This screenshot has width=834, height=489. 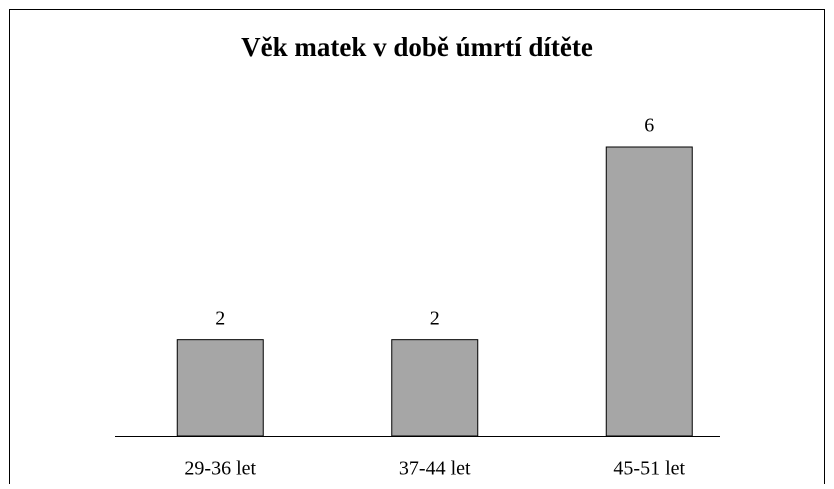 What do you see at coordinates (417, 47) in the screenshot?
I see `chart-title: Věk matek v době úmrtí dítěte` at bounding box center [417, 47].